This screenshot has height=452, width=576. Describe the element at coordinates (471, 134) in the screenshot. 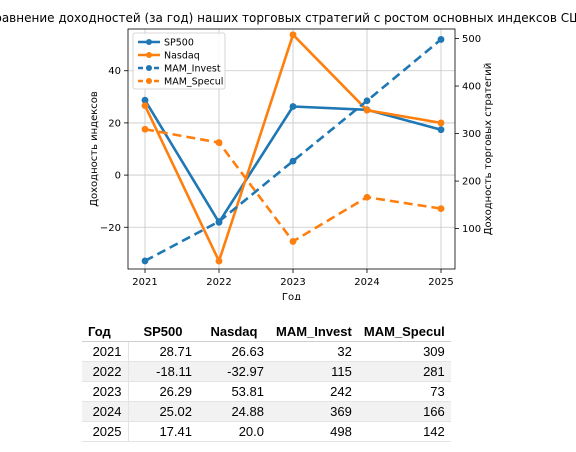

I see `y-right-tick-label: 300` at that location.